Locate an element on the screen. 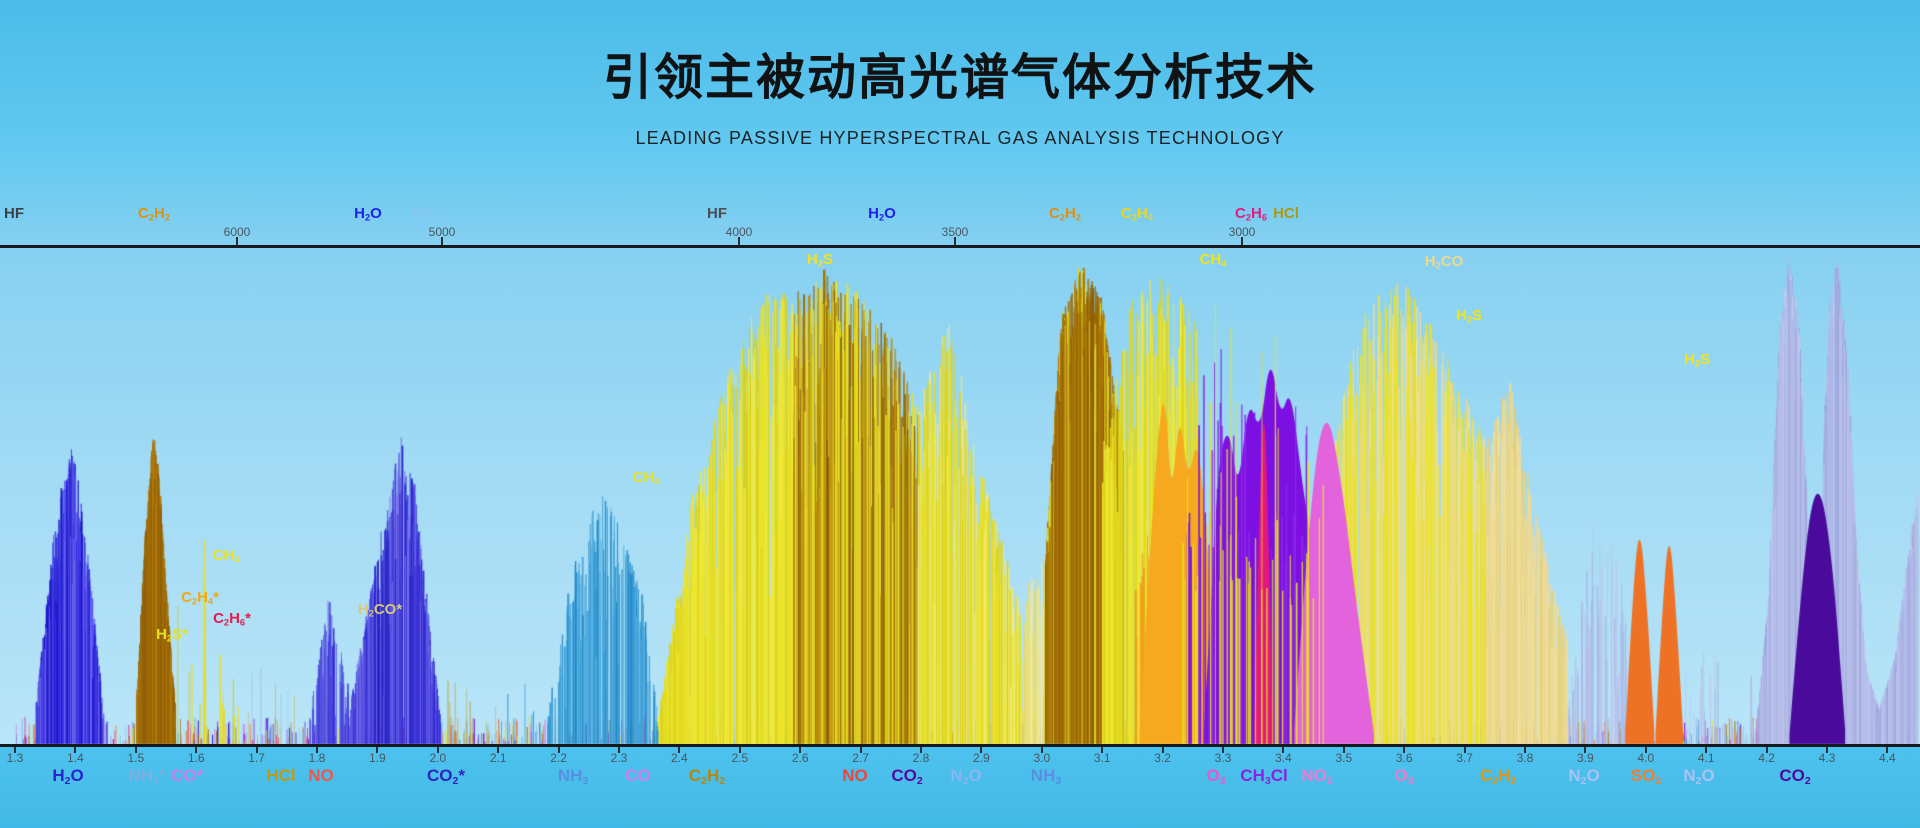  bottom-gas-label: CO is located at coordinates (638, 775).